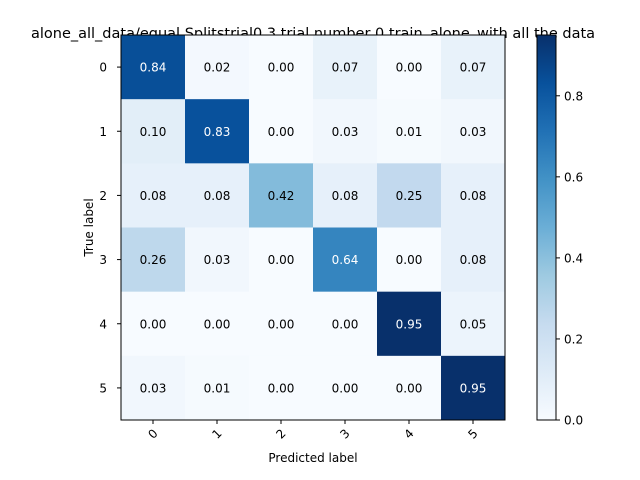 This screenshot has width=640, height=480. I want to click on cell-value-label: 0.10, so click(153, 132).